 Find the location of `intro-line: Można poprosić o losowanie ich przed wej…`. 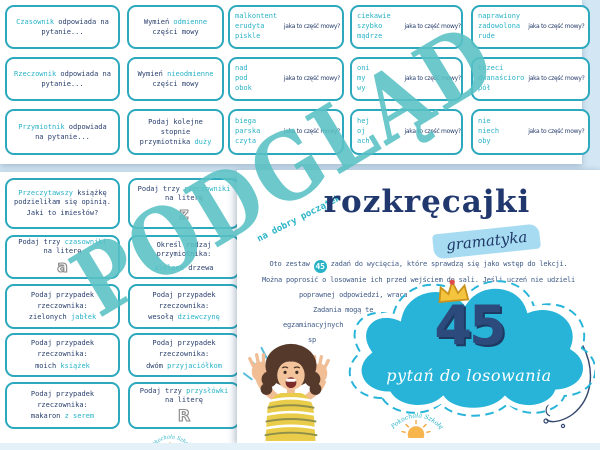

intro-line: Można poprosić o losowanie ich przed wej… is located at coordinates (418, 280).